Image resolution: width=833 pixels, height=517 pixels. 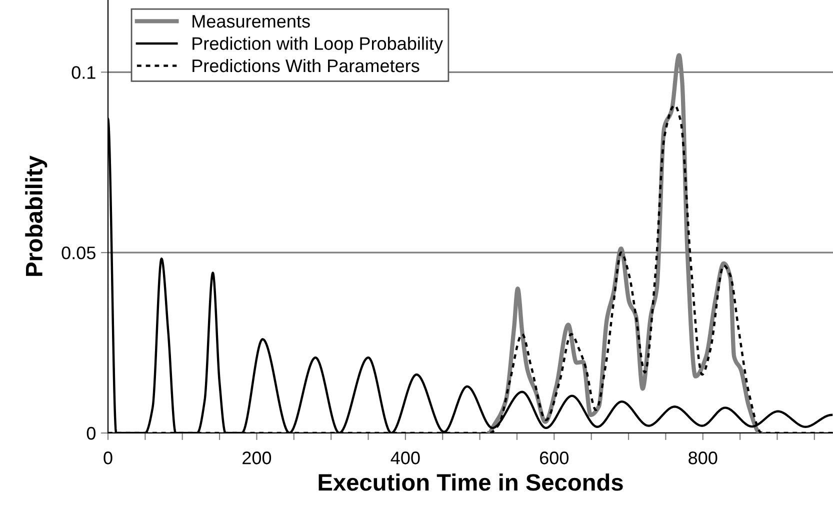 I want to click on x-tick-label: 0, so click(x=108, y=458).